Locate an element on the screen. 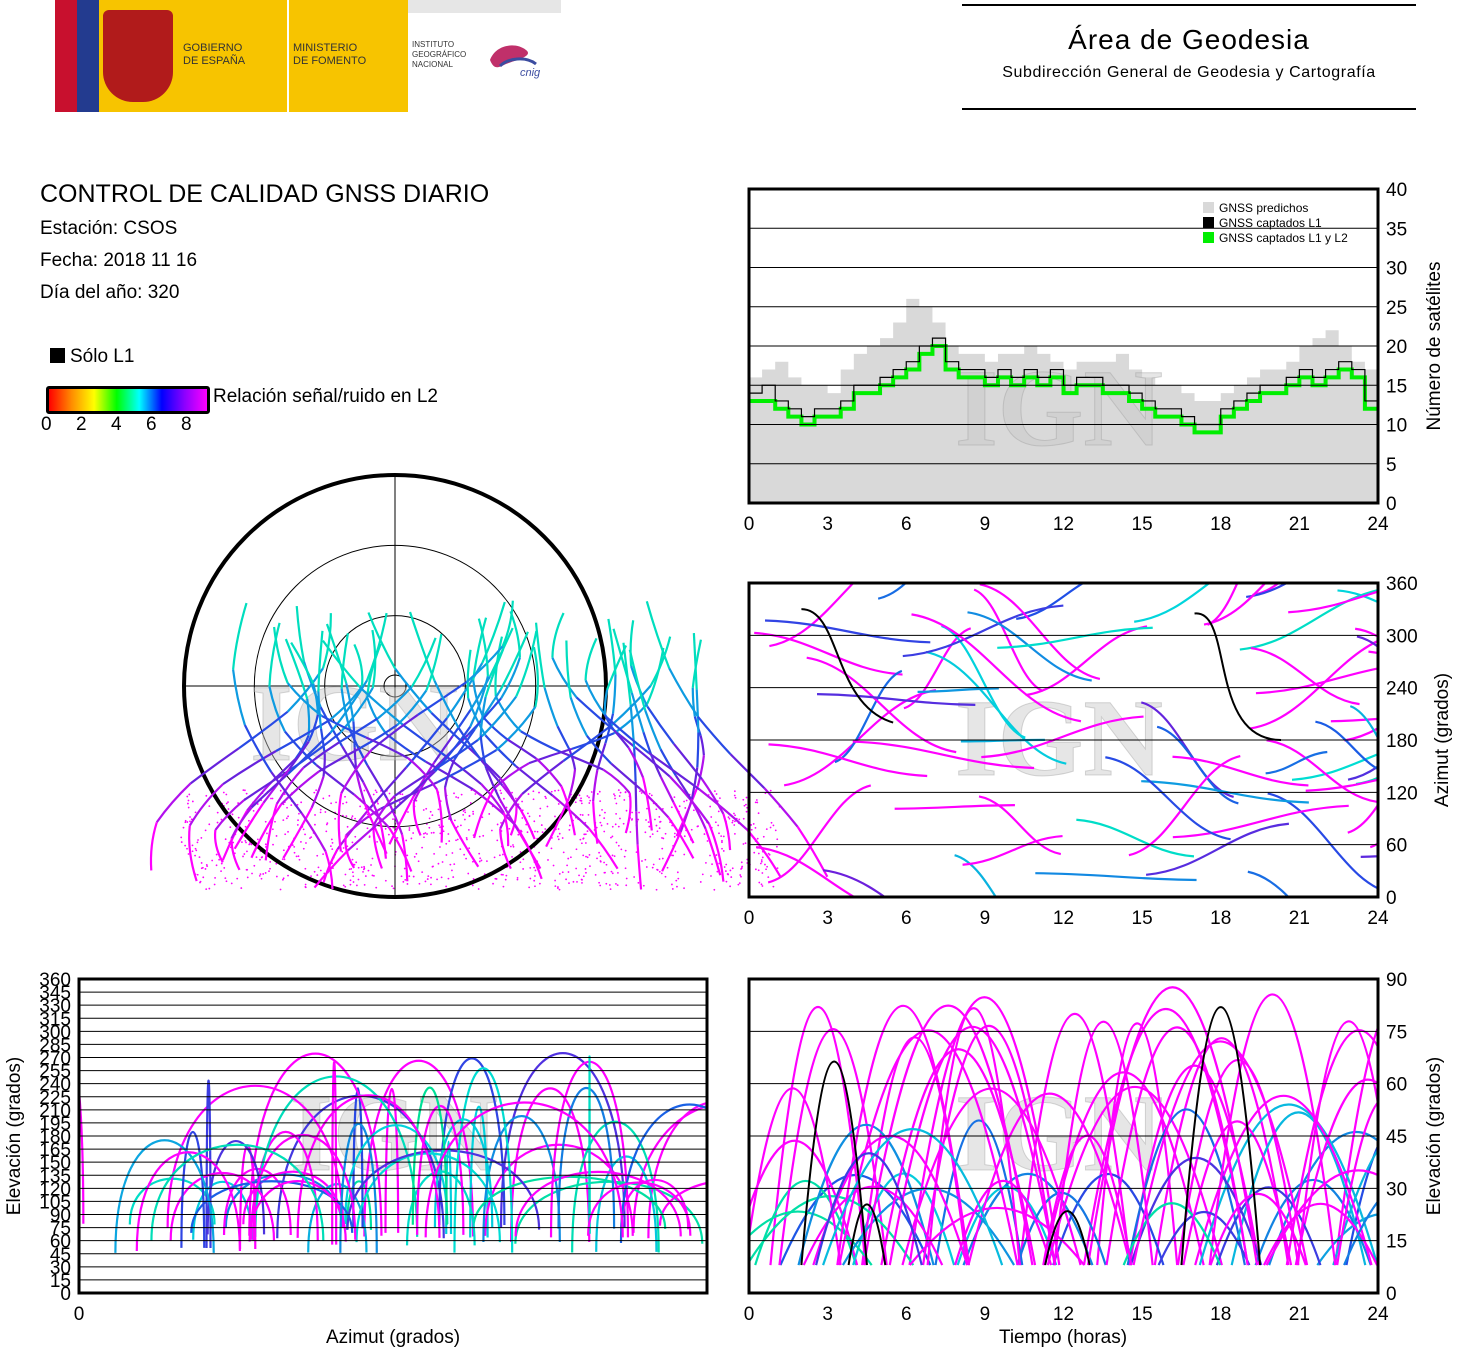 The width and height of the screenshot is (1470, 1350). et-plot-area: IGN is located at coordinates (1063, 1126).